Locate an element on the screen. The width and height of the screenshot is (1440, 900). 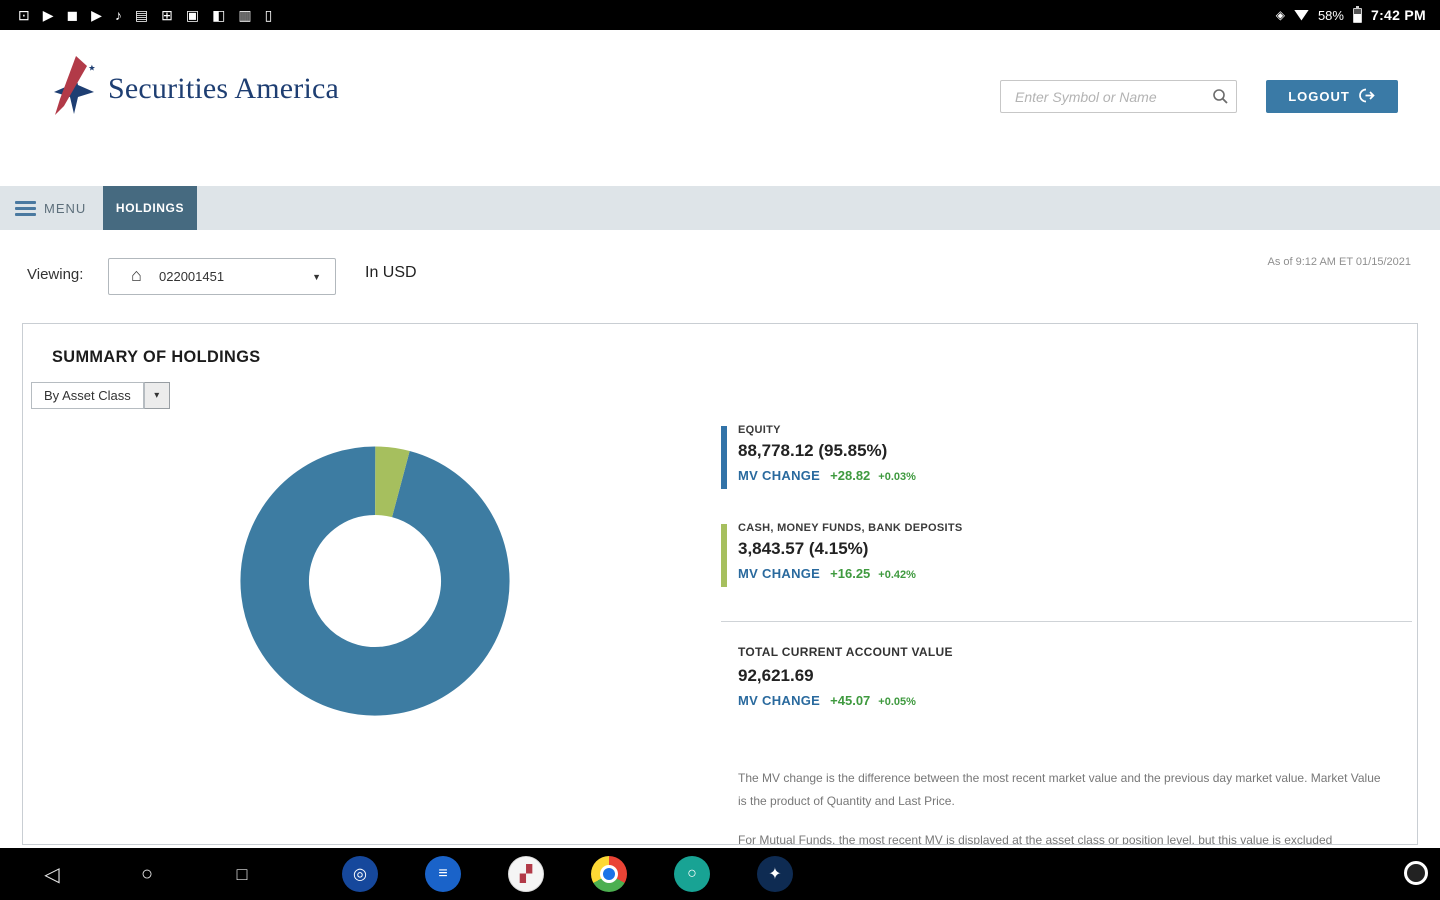
logout-icon is located at coordinates (1367, 97).